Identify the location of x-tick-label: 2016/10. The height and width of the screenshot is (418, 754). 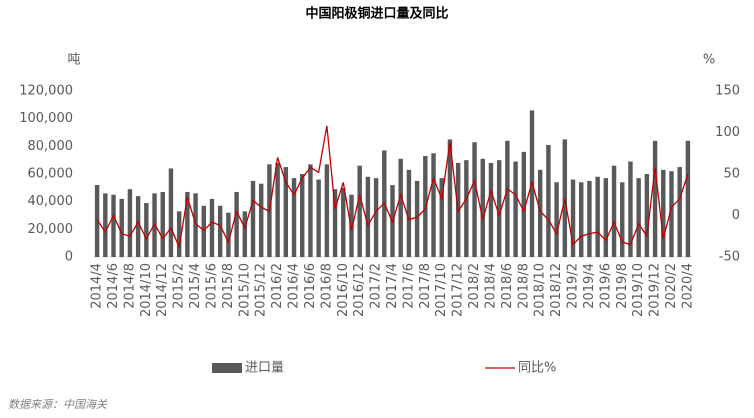
(343, 290).